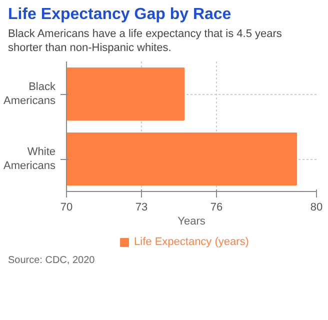 This screenshot has height=320, width=328. What do you see at coordinates (30, 94) in the screenshot?
I see `y-tick-label: Black Americans` at bounding box center [30, 94].